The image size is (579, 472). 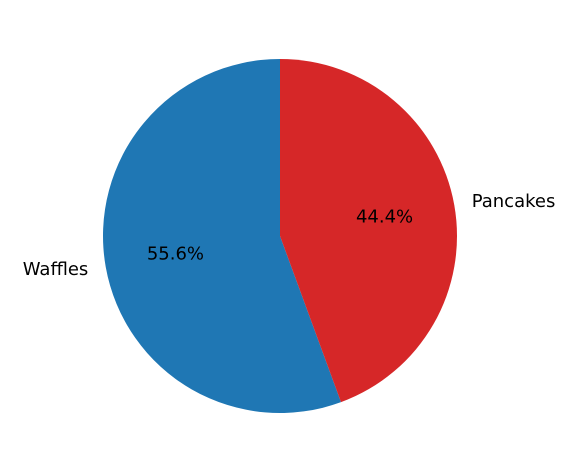 What do you see at coordinates (384, 216) in the screenshot?
I see `slice-percent-pancakes: 44.4%` at bounding box center [384, 216].